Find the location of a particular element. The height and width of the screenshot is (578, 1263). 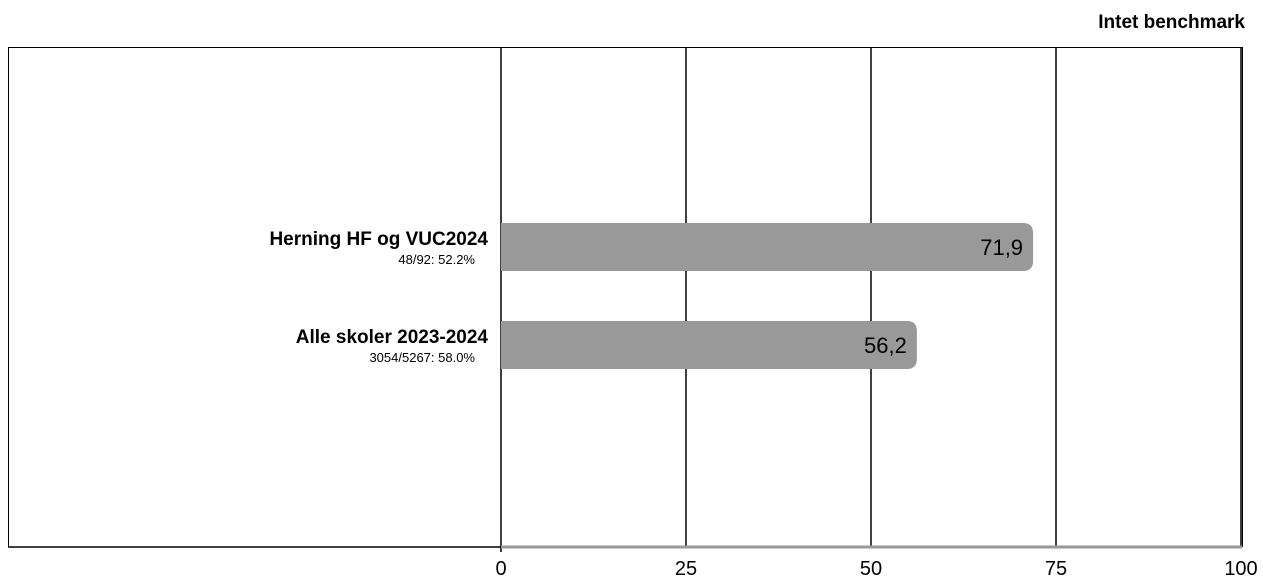

bar-value-label: 56,2 is located at coordinates (885, 345).